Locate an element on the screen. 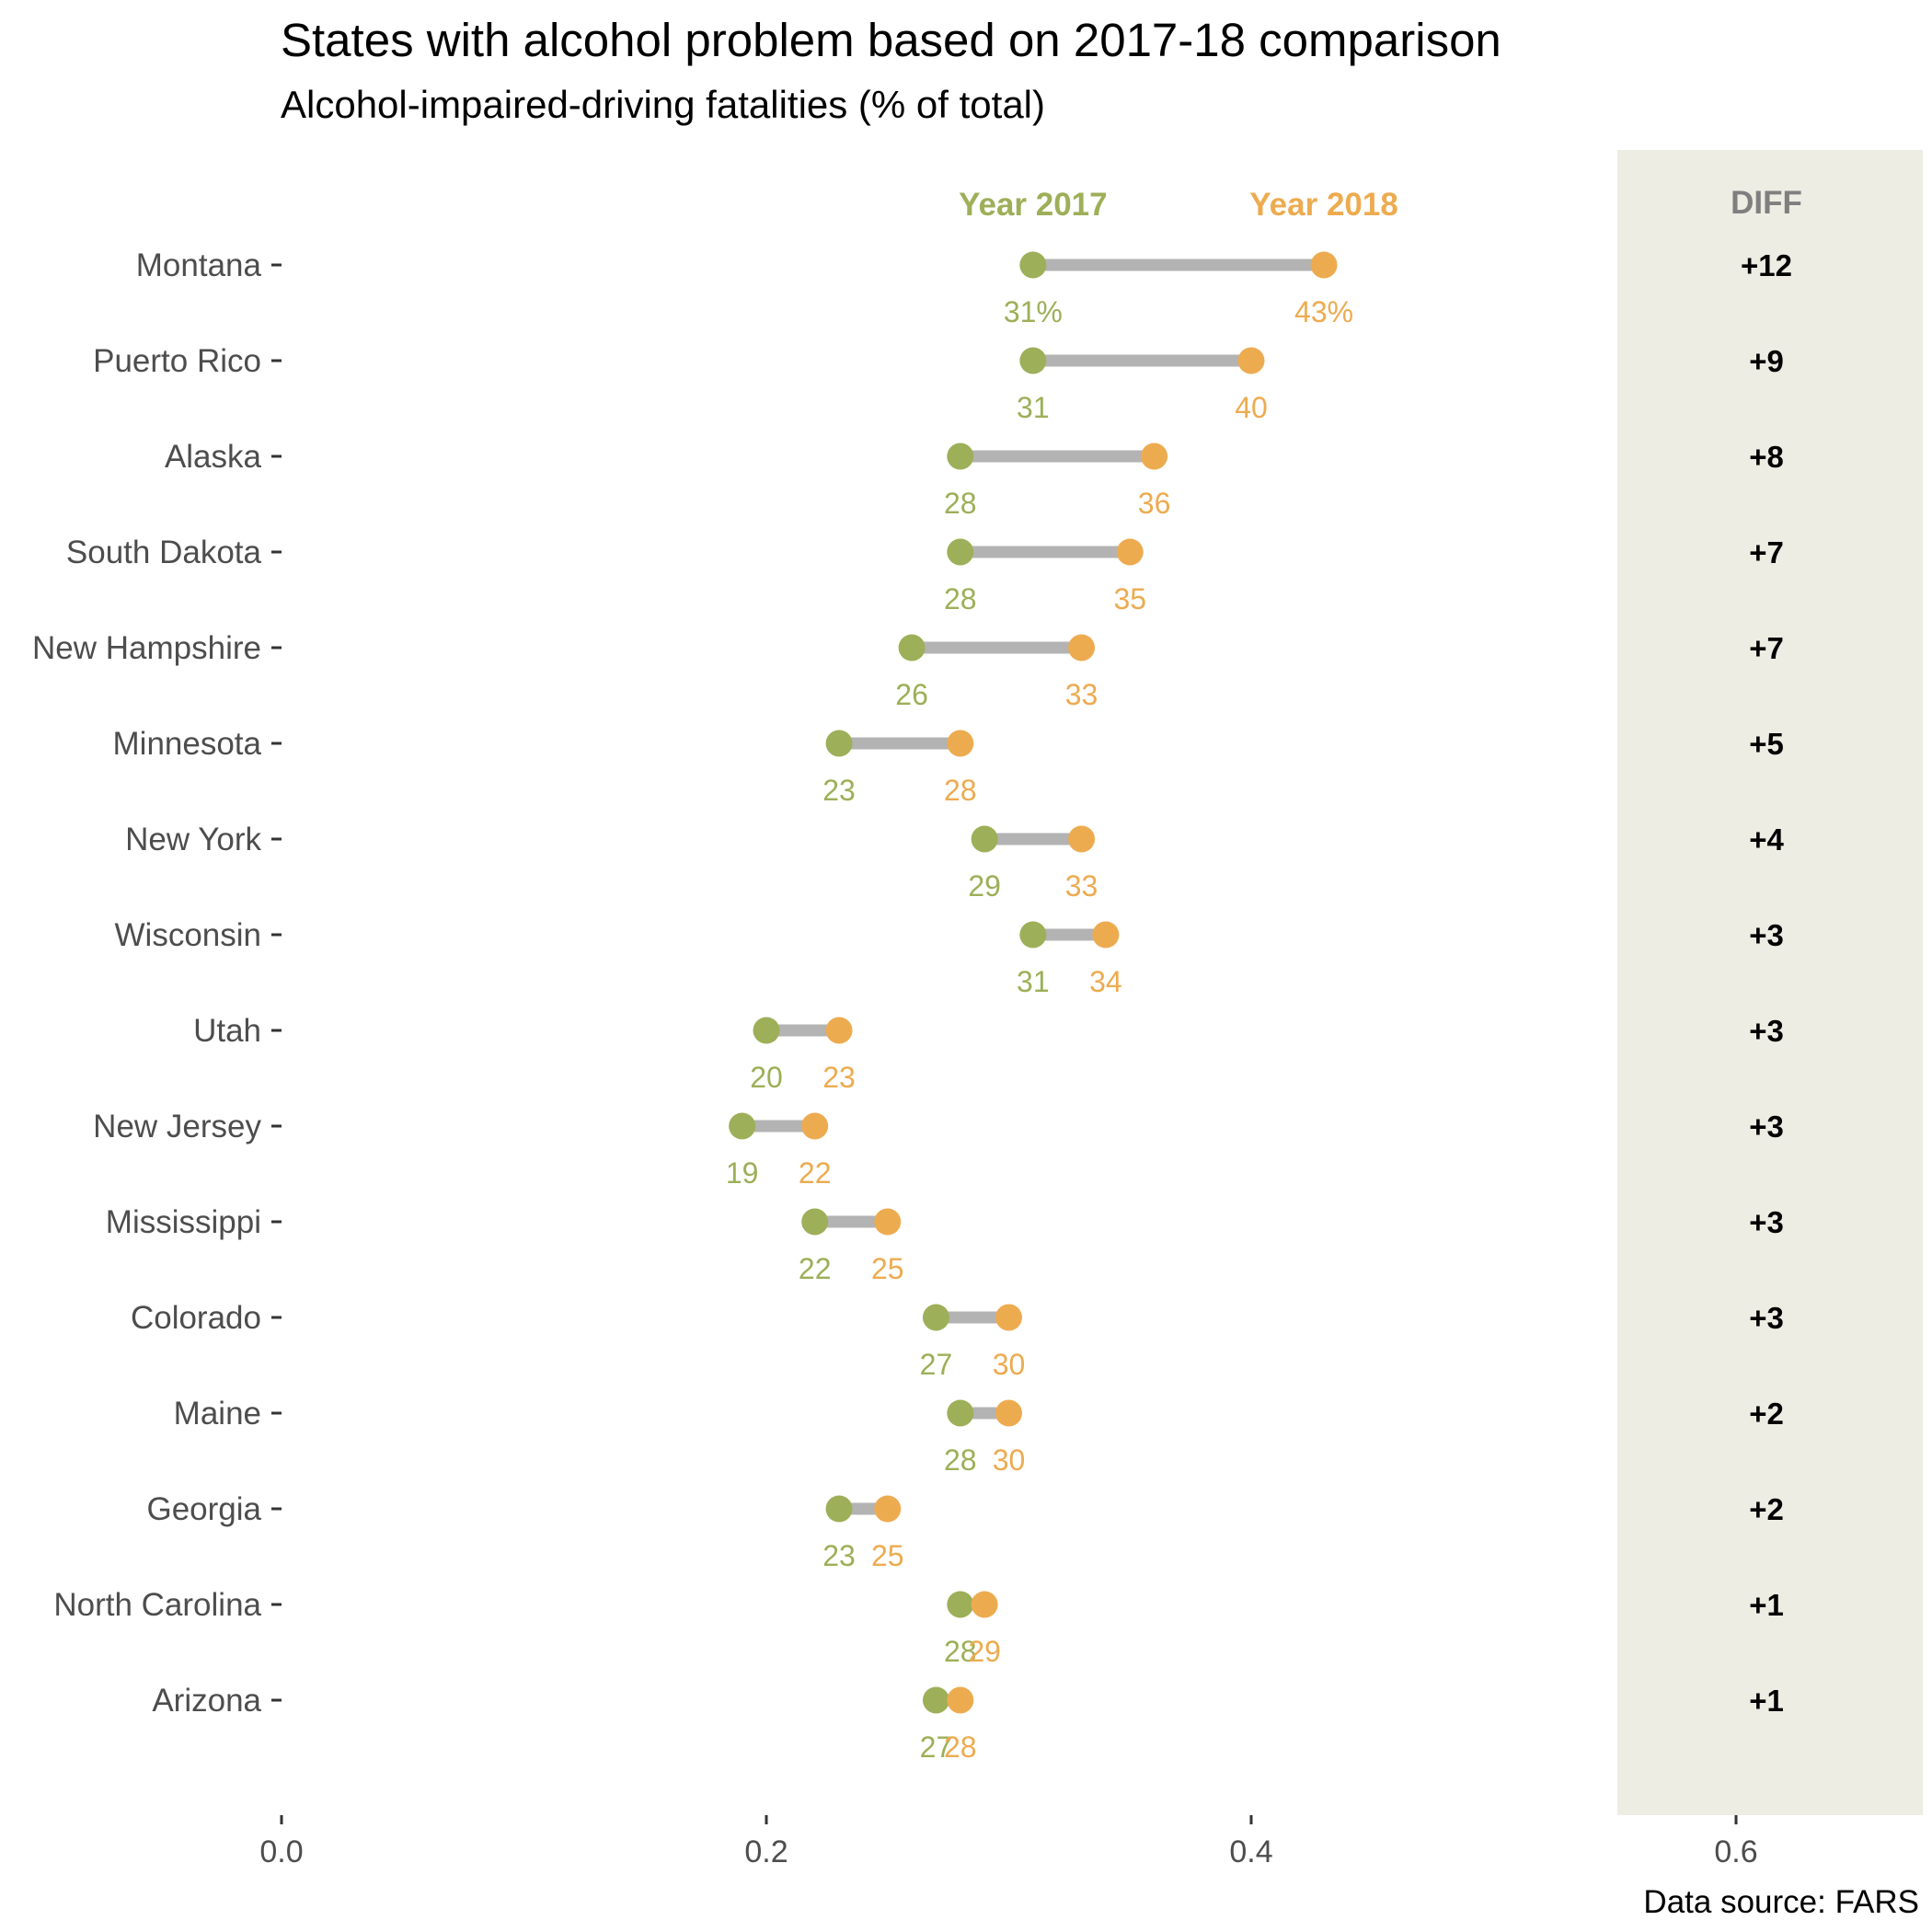 Image resolution: width=1932 pixels, height=1932 pixels. value-label-2017: 26 is located at coordinates (911, 694).